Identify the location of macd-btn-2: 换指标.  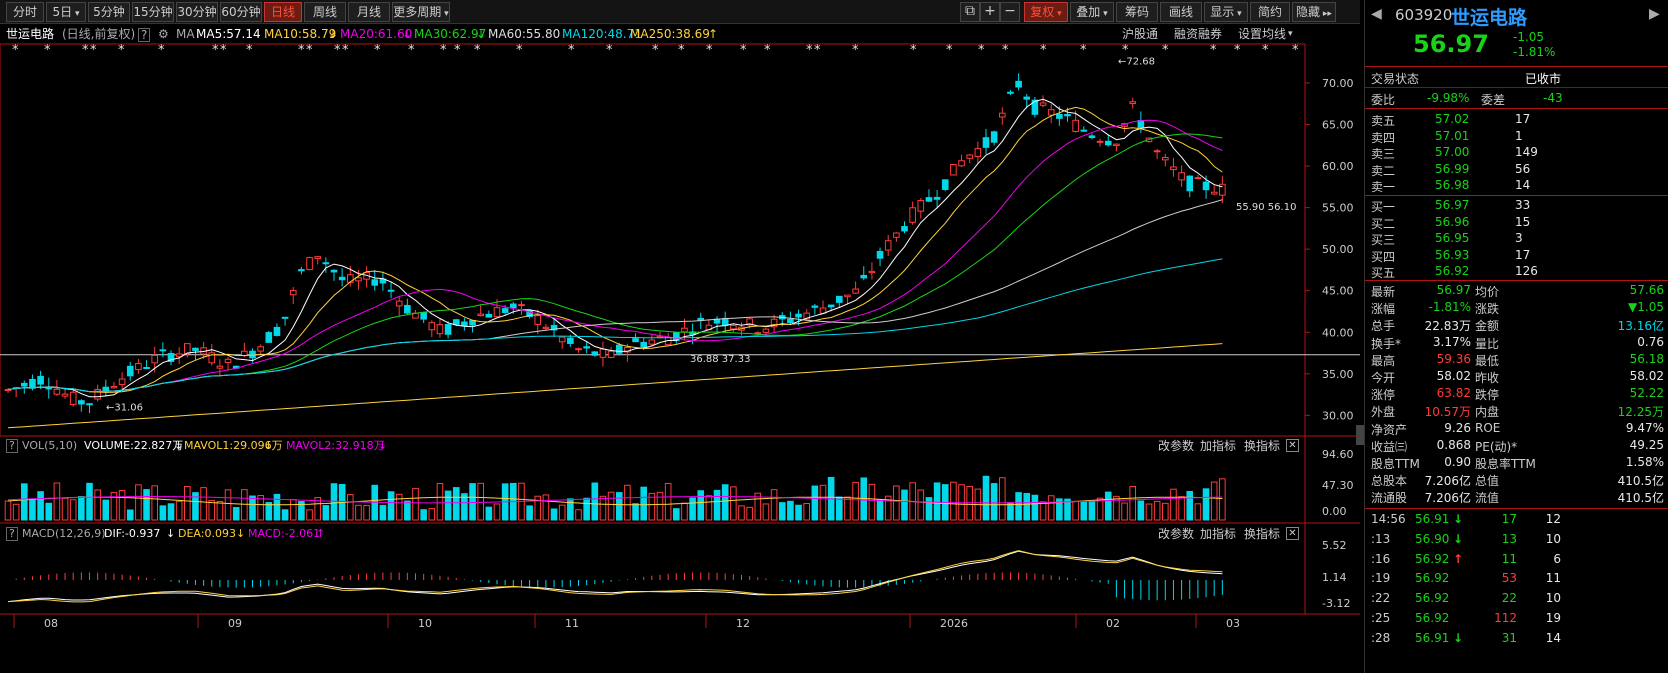
(1262, 534).